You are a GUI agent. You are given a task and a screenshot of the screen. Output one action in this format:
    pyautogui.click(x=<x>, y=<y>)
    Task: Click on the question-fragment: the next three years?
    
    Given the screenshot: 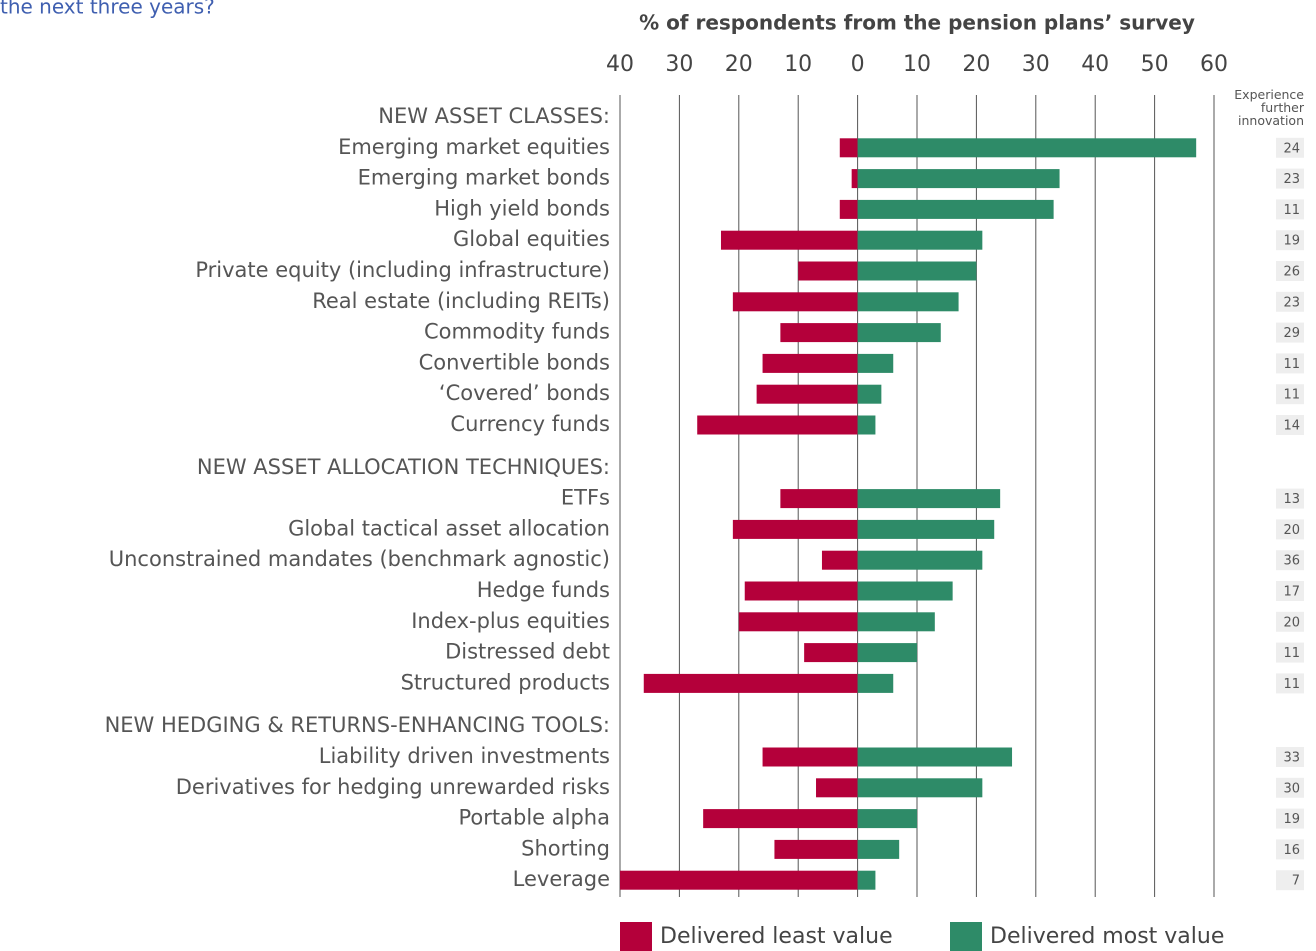 What is the action you would take?
    pyautogui.click(x=107, y=9)
    